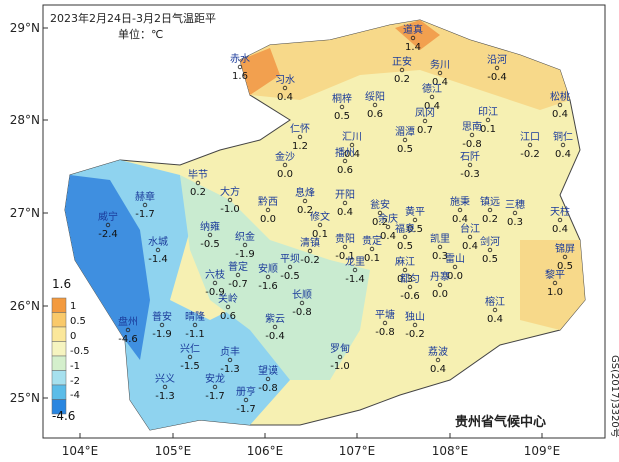 The image size is (619, 462). I want to click on lat-label: 27°N, so click(25, 213).